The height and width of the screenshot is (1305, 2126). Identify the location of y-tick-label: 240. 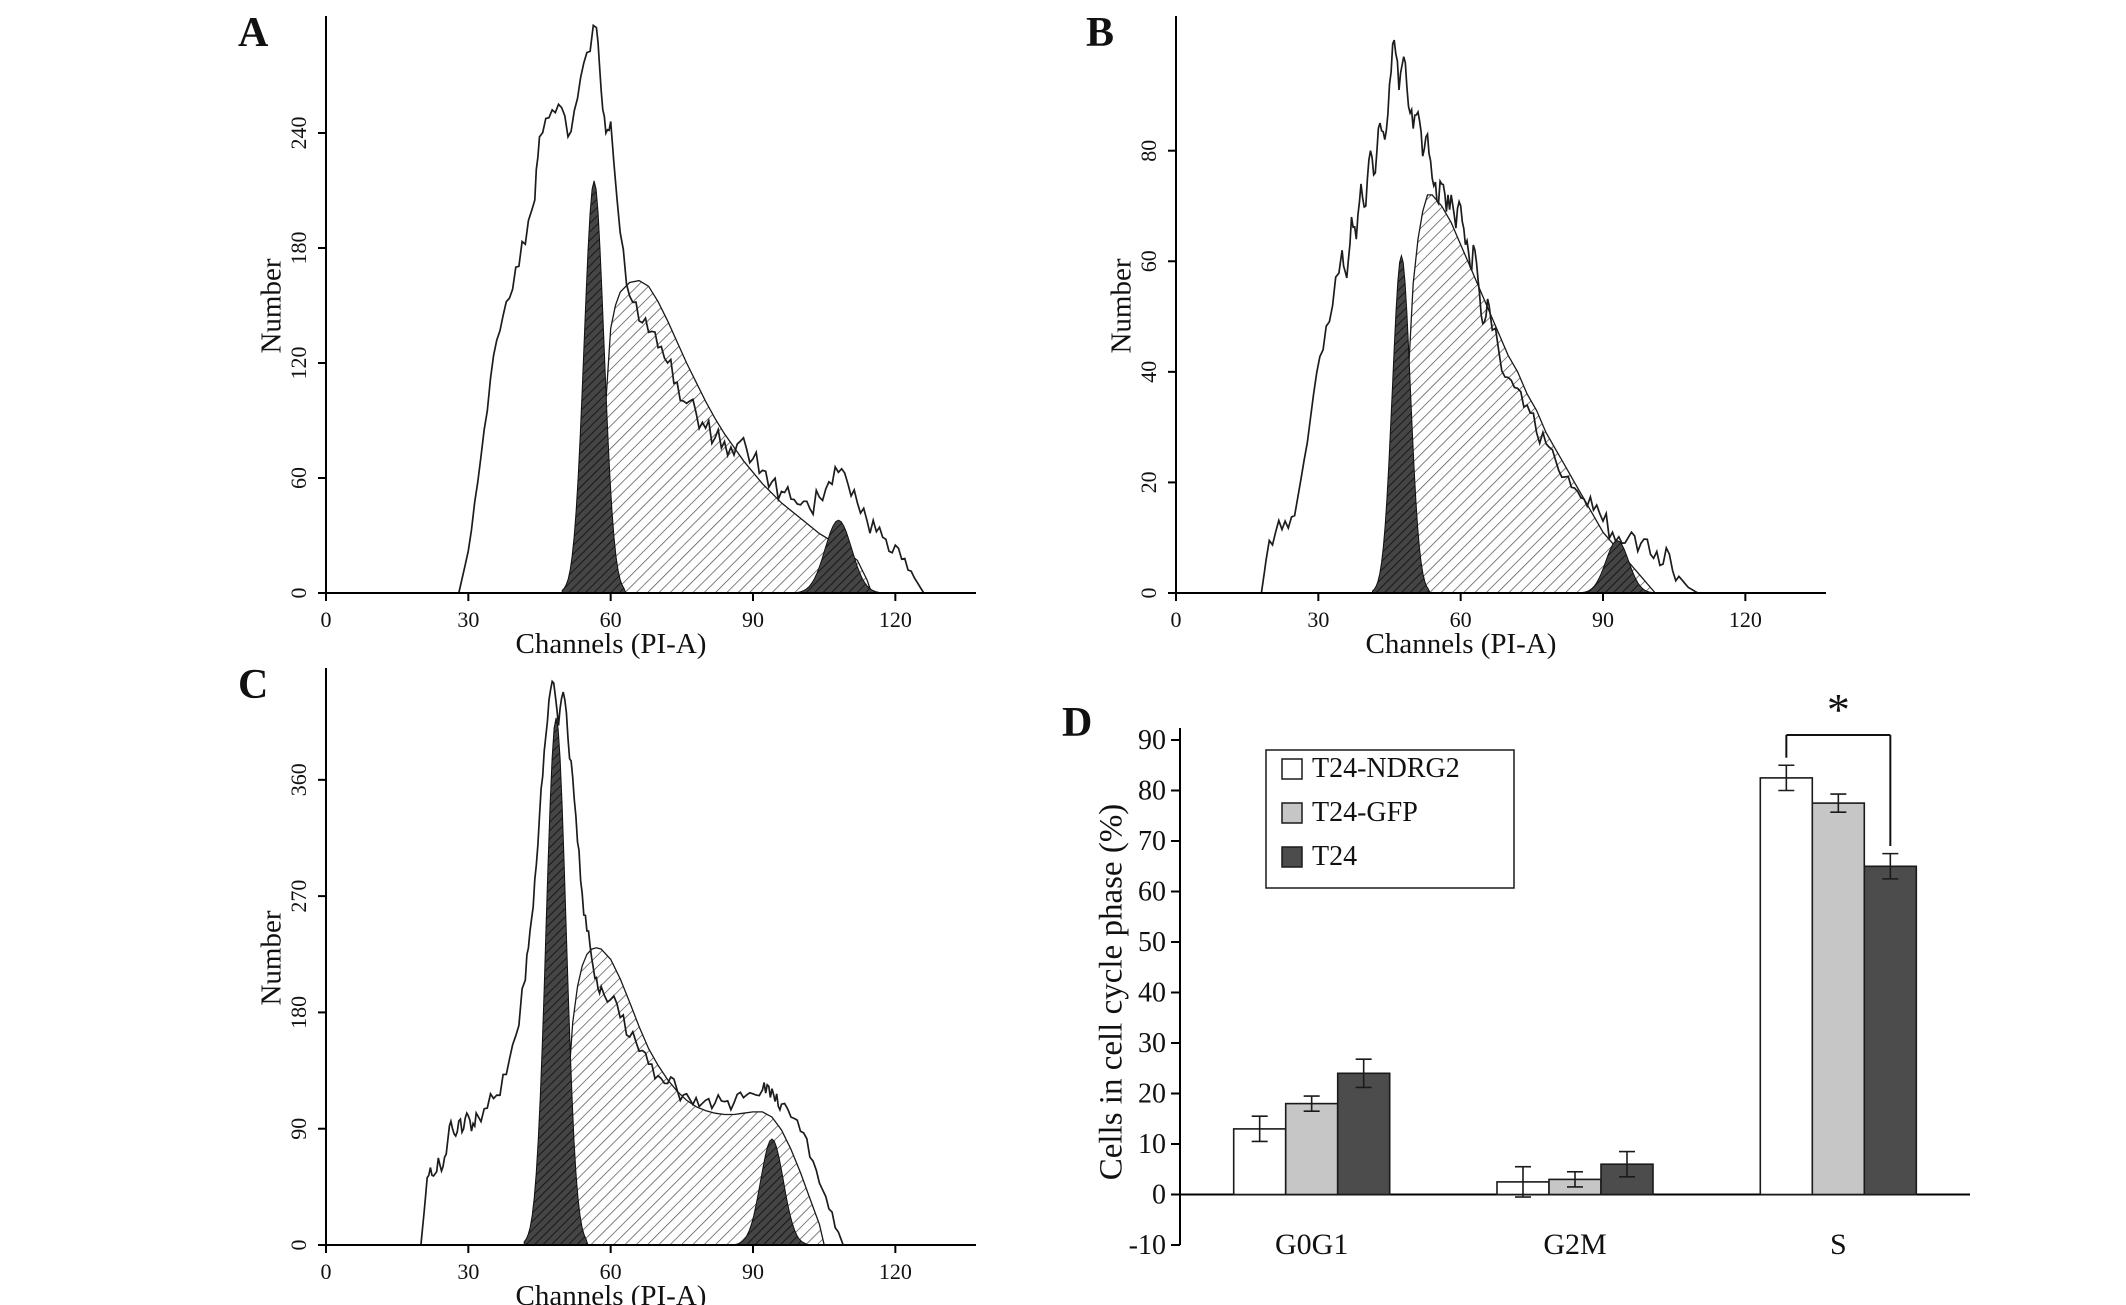
(298, 133).